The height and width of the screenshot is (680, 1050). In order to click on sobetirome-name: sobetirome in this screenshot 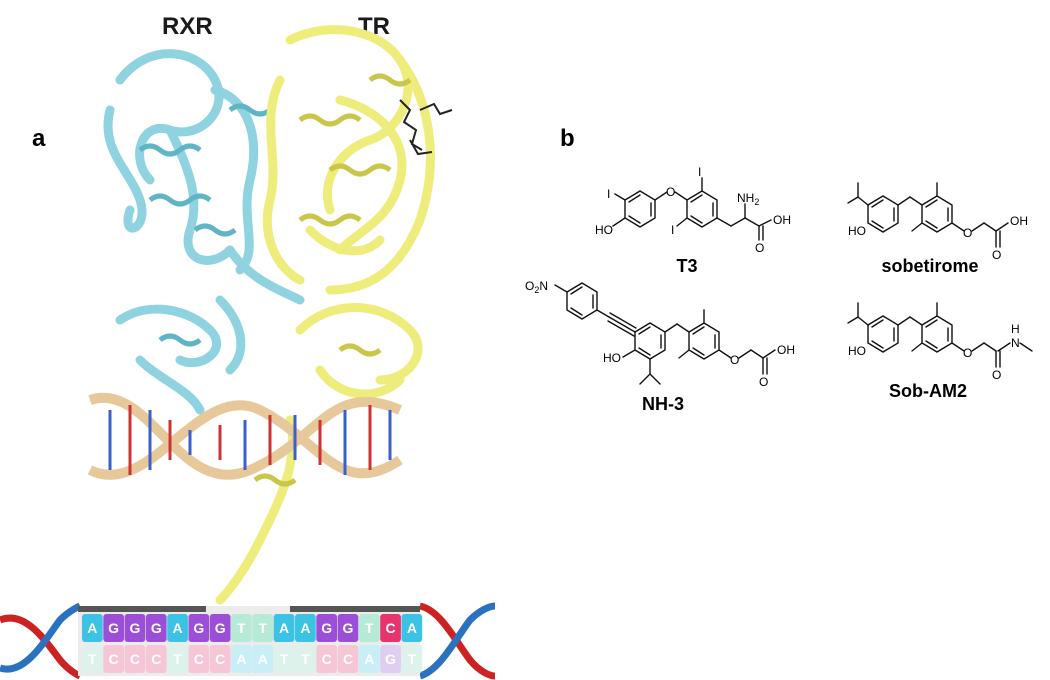, I will do `click(929, 266)`.